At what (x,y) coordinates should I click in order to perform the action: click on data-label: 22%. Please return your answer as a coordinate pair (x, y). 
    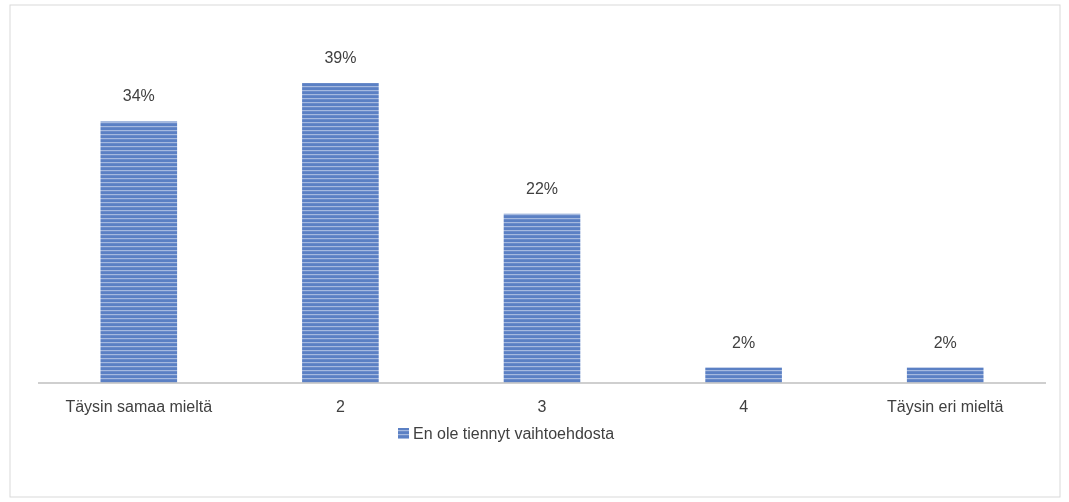
    Looking at the image, I should click on (542, 188).